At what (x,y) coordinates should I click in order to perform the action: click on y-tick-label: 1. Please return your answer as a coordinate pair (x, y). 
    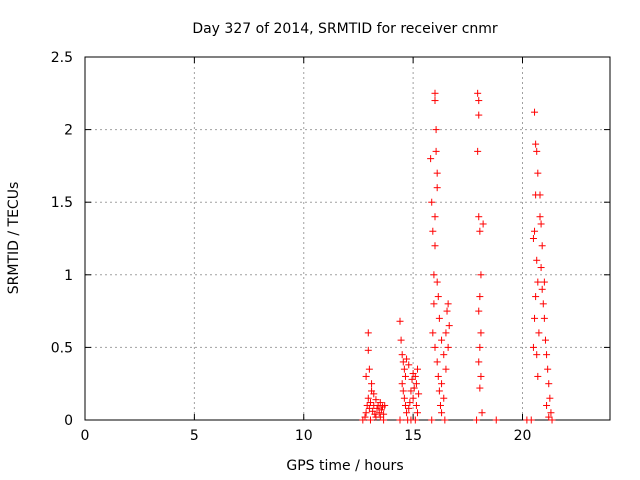
    Looking at the image, I should click on (68, 276).